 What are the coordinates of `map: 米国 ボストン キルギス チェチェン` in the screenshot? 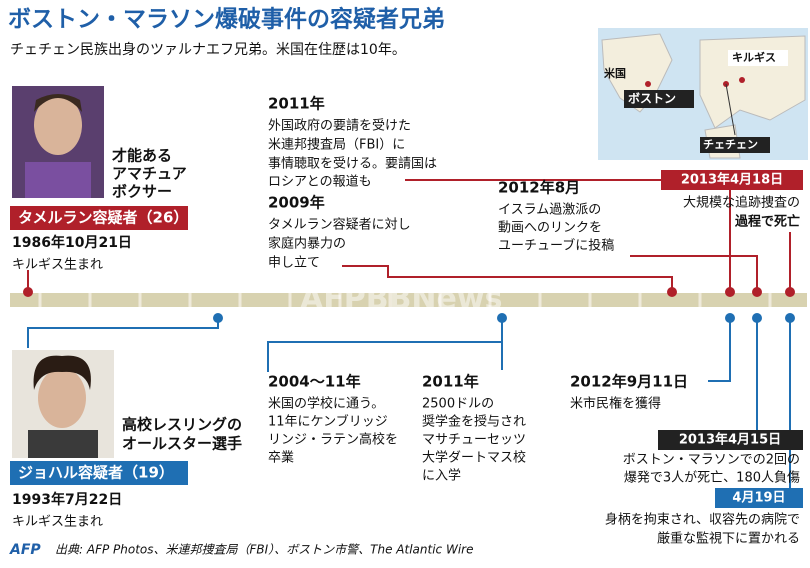 It's located at (703, 94).